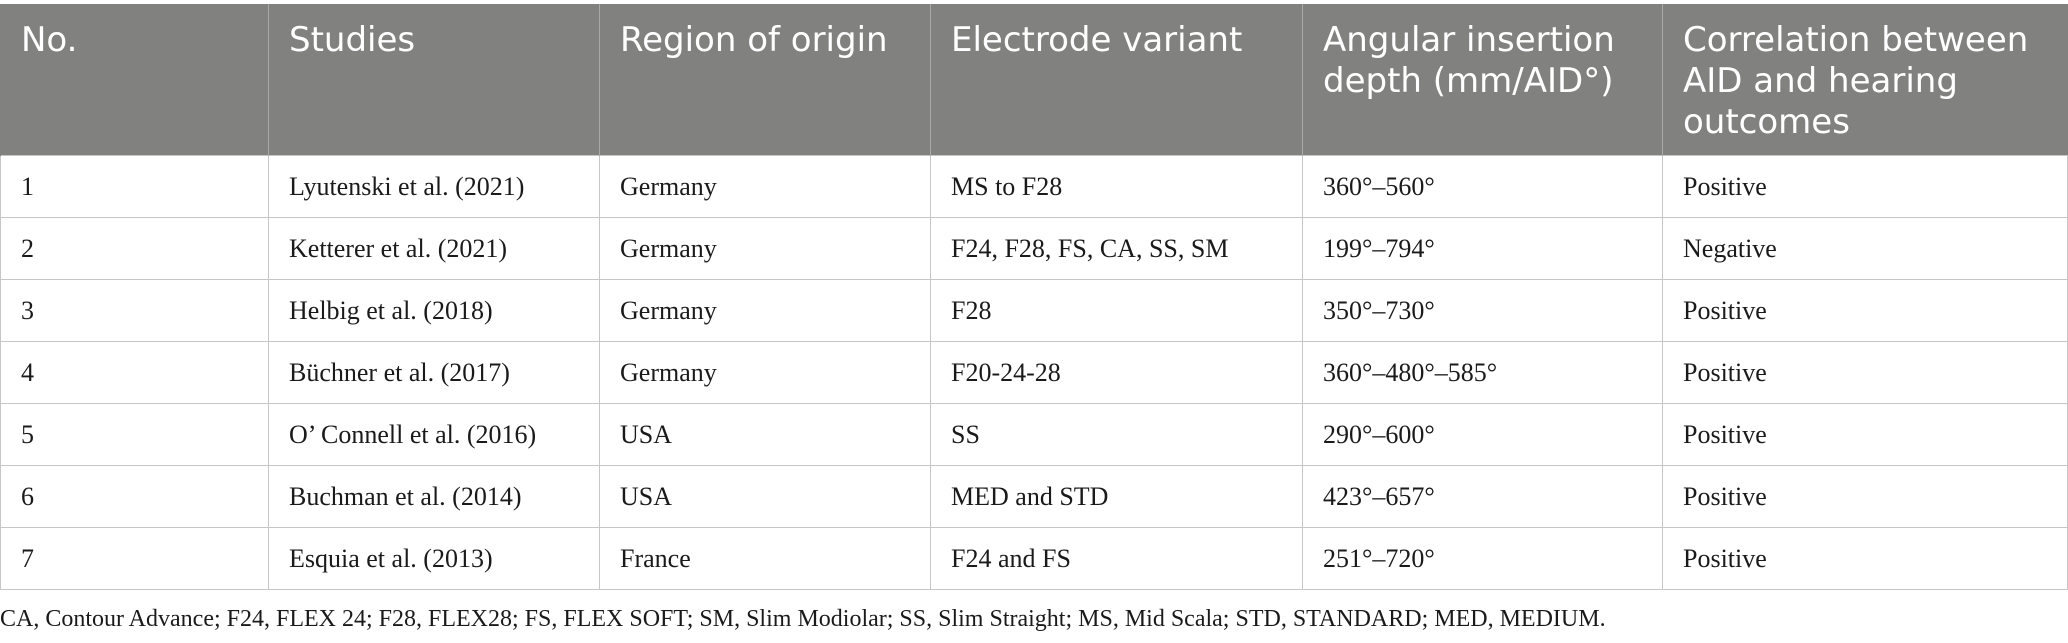 This screenshot has height=643, width=2068. What do you see at coordinates (434, 248) in the screenshot?
I see `cell-study: Ketterer et al. (2021)` at bounding box center [434, 248].